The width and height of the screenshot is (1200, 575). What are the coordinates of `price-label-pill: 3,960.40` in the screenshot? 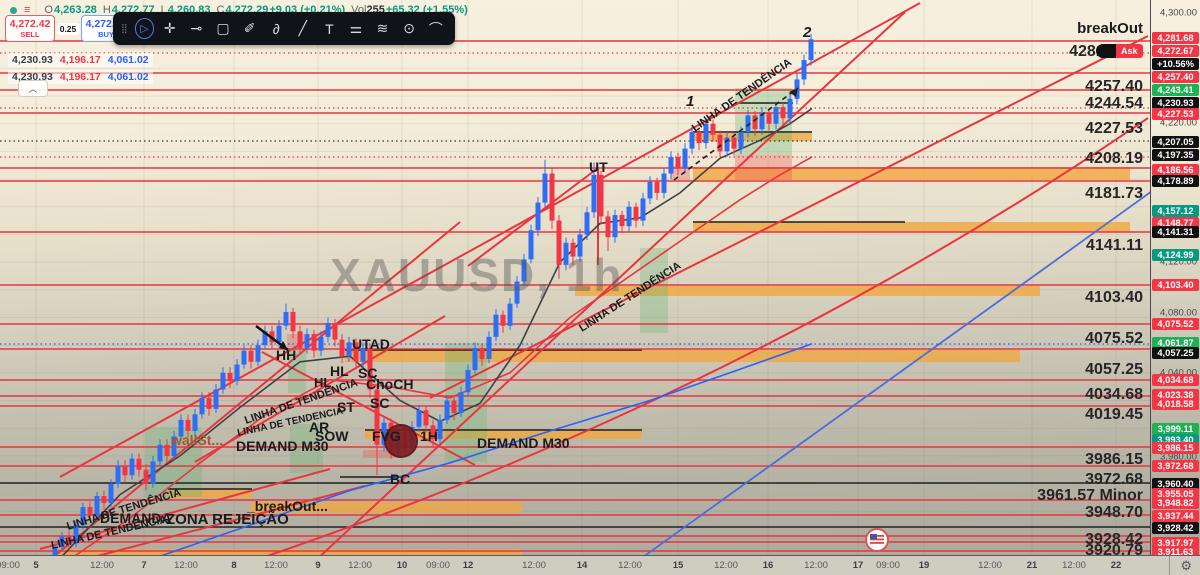 It's located at (1175, 484).